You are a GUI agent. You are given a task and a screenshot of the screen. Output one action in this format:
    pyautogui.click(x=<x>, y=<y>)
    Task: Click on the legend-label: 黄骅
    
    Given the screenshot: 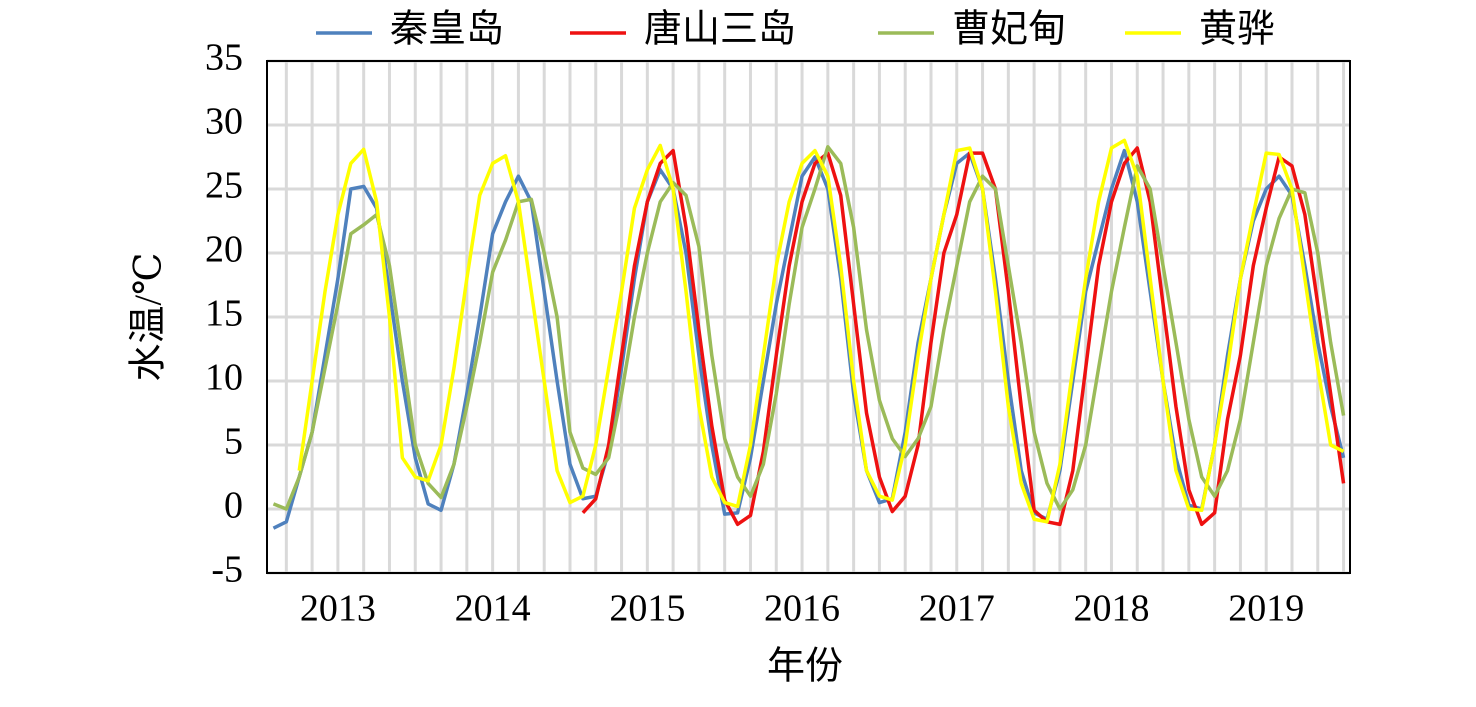 What is the action you would take?
    pyautogui.click(x=1237, y=30)
    